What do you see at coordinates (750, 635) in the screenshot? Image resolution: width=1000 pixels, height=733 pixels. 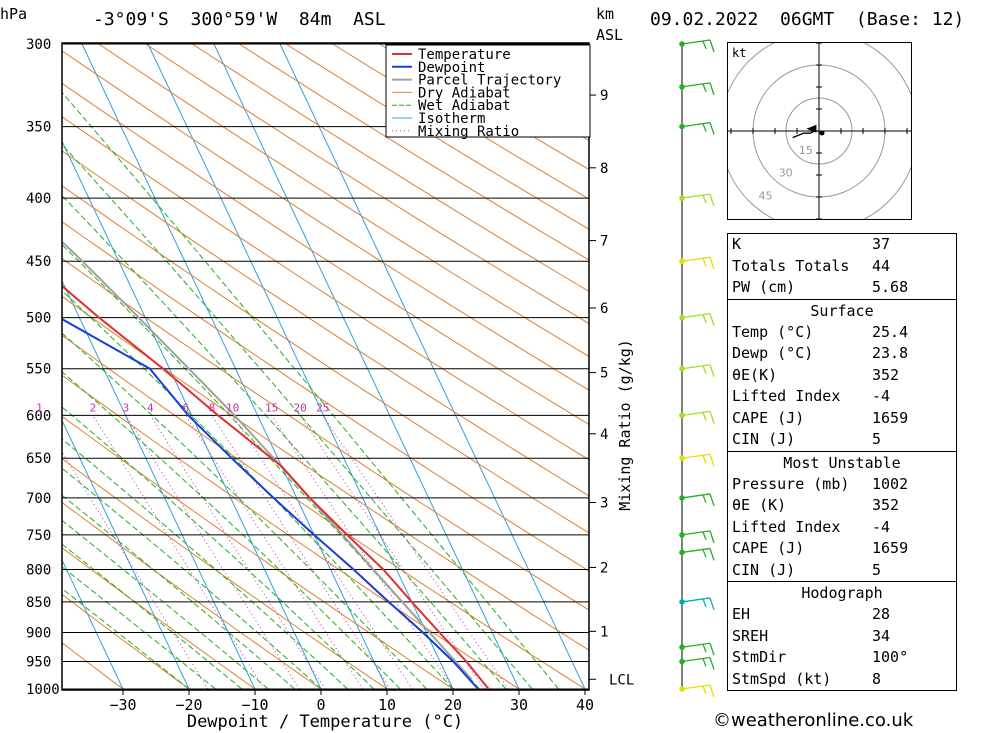 I see `hodograph-stat-label: SREH` at bounding box center [750, 635].